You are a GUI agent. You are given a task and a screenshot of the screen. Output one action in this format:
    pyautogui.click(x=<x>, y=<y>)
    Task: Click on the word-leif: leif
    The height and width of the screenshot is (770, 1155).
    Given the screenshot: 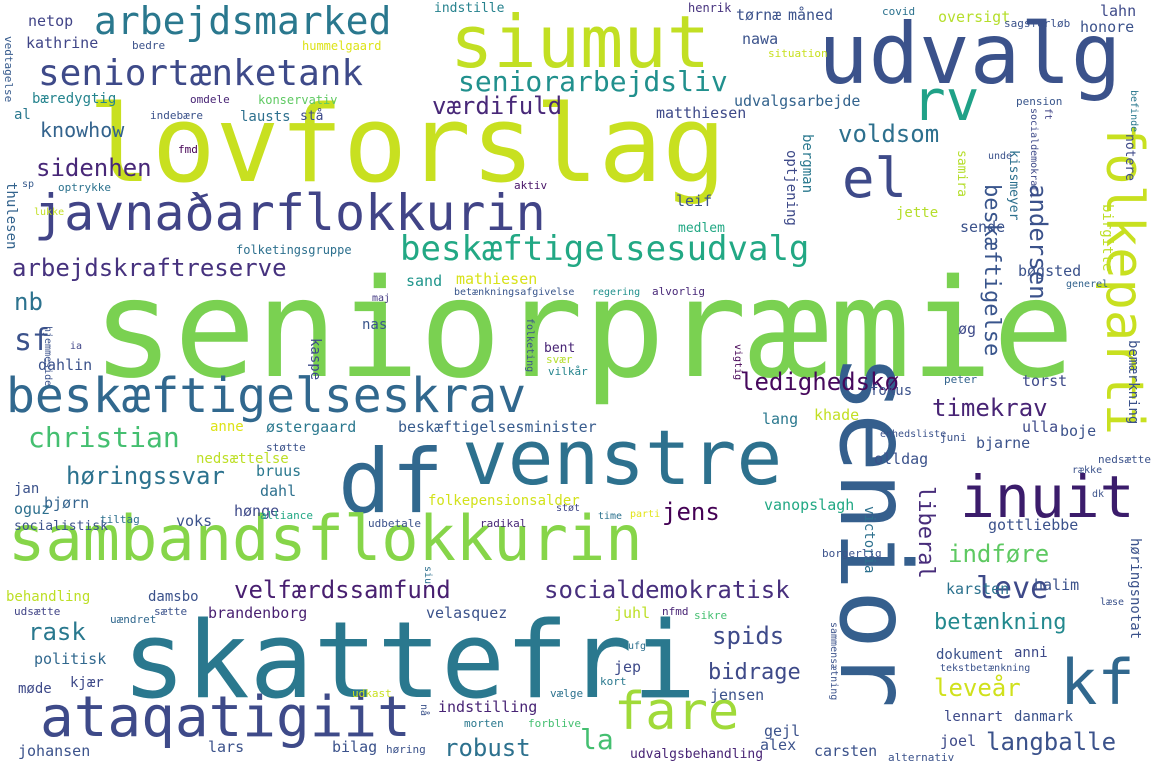 What is the action you would take?
    pyautogui.click(x=694, y=201)
    